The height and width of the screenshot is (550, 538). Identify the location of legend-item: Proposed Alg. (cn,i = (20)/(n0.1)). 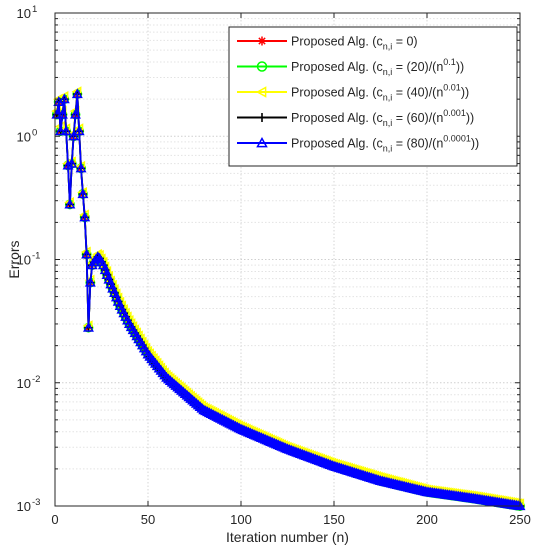
(350, 67).